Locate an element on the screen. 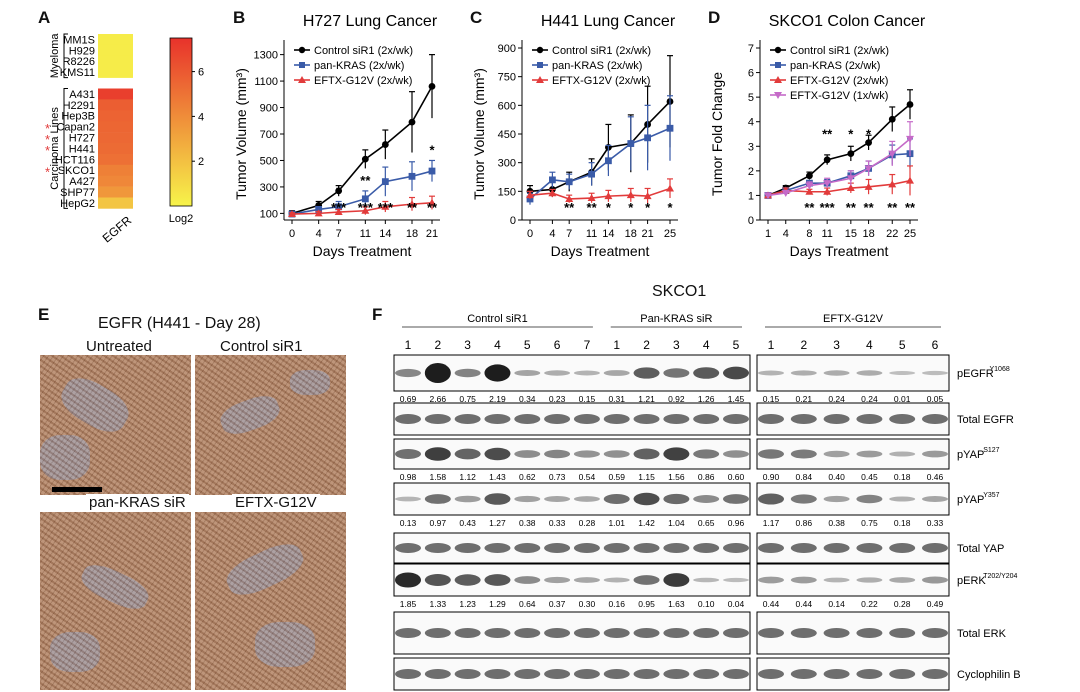 This screenshot has height=692, width=1080. quant-value: 0.21 is located at coordinates (804, 399).